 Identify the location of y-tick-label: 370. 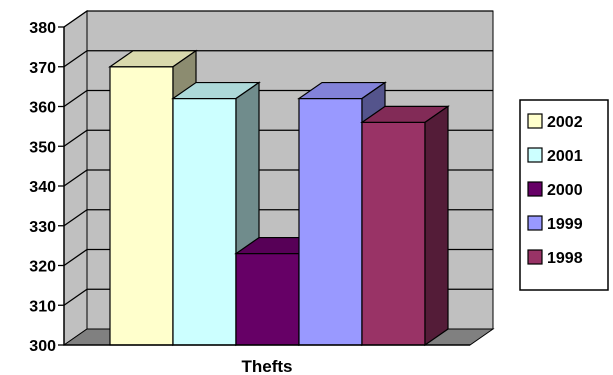
(42, 68).